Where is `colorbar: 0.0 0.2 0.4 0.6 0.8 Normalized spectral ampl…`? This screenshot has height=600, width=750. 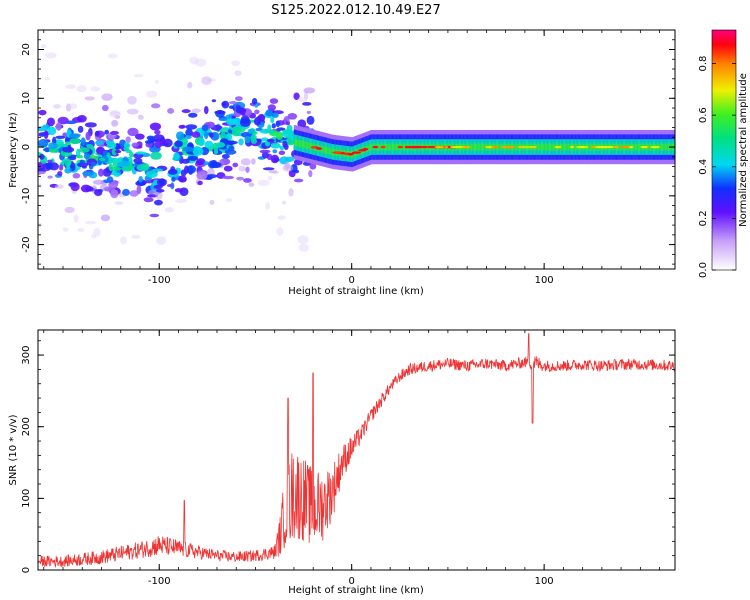 colorbar: 0.0 0.2 0.4 0.6 0.8 Normalized spectral ampl… is located at coordinates (723, 153).